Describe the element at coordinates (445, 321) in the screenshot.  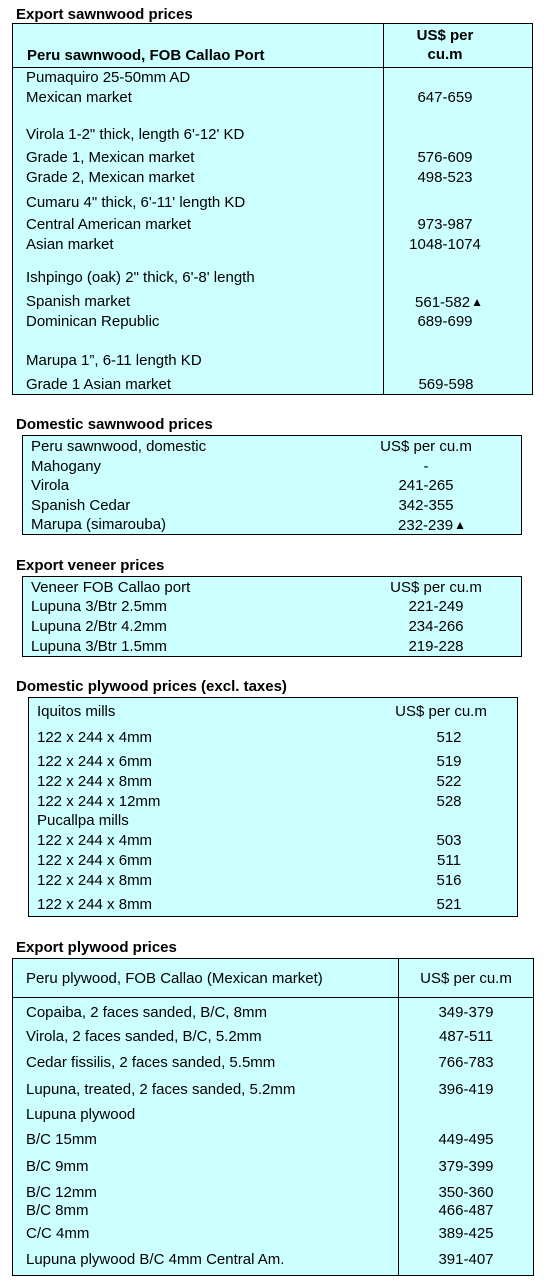
I see `table-row-value: 689-699` at that location.